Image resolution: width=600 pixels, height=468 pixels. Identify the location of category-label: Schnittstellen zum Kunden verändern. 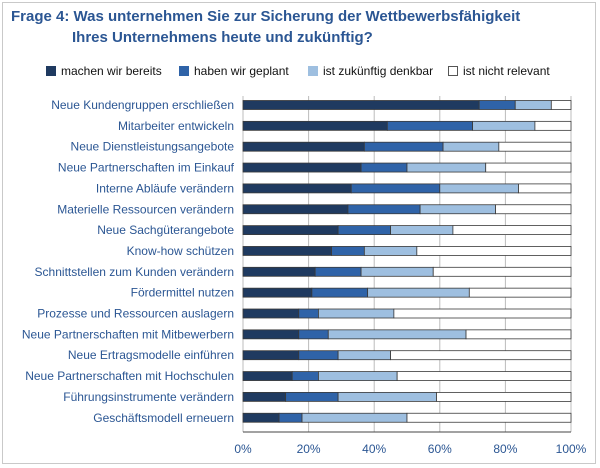
(134, 272).